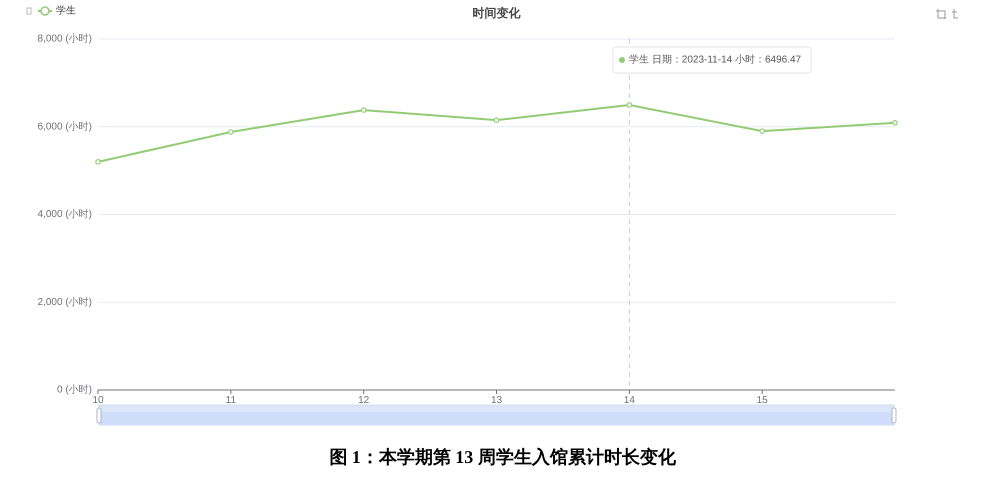 This screenshot has width=985, height=490. I want to click on y-tick-label: 6,000 (小时), so click(65, 126).